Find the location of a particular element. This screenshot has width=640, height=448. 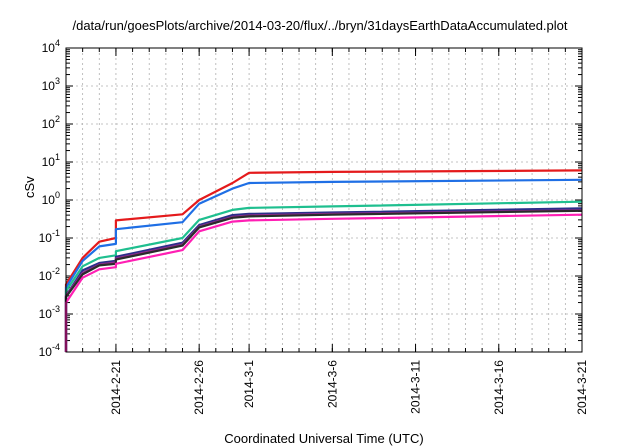

x-tick-label: 2014-3-21 is located at coordinates (582, 387).